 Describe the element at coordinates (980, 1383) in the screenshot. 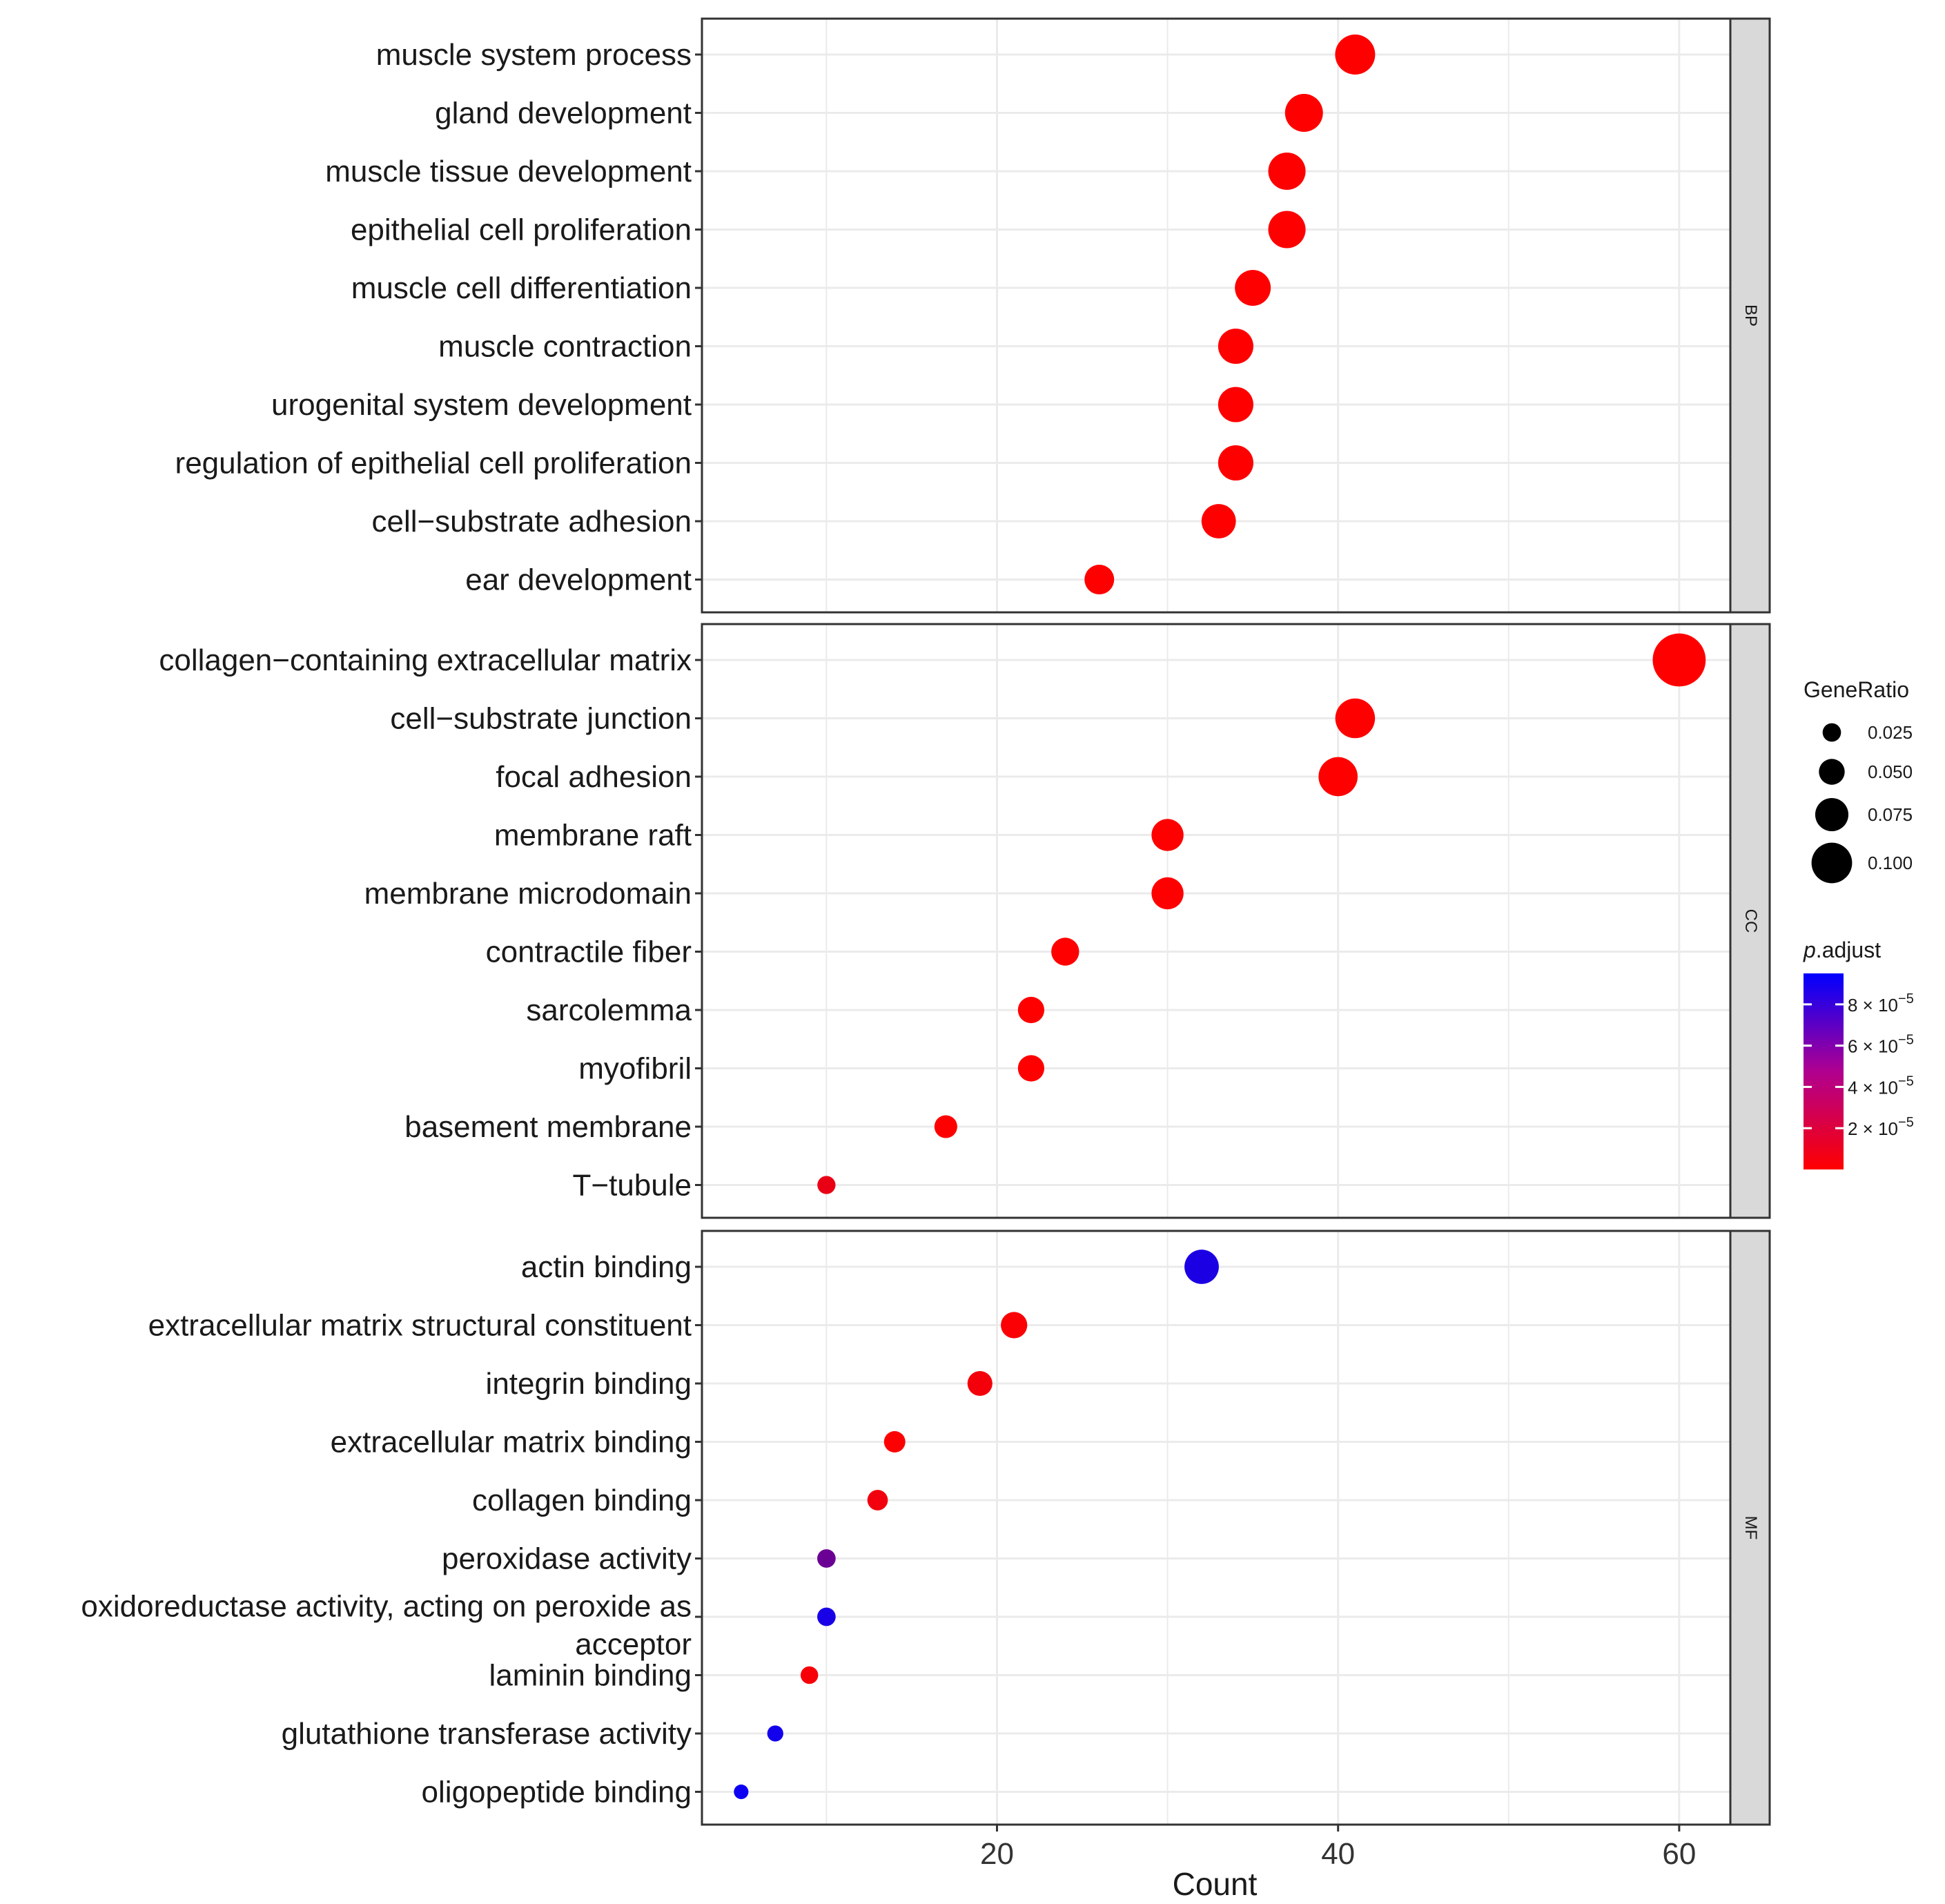

I see `dot-integrin-binding` at that location.